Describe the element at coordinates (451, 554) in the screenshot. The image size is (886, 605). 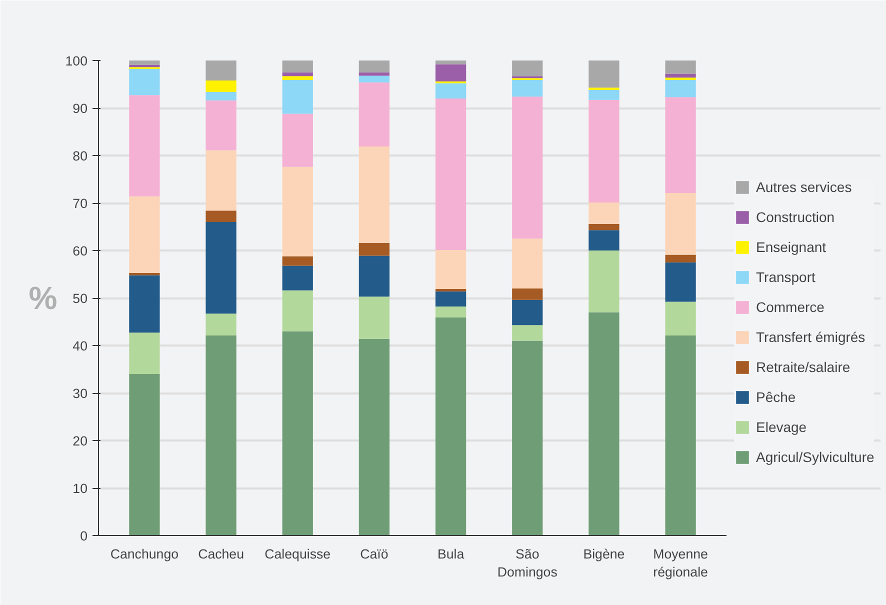
I see `x-tick-label: Bula` at that location.